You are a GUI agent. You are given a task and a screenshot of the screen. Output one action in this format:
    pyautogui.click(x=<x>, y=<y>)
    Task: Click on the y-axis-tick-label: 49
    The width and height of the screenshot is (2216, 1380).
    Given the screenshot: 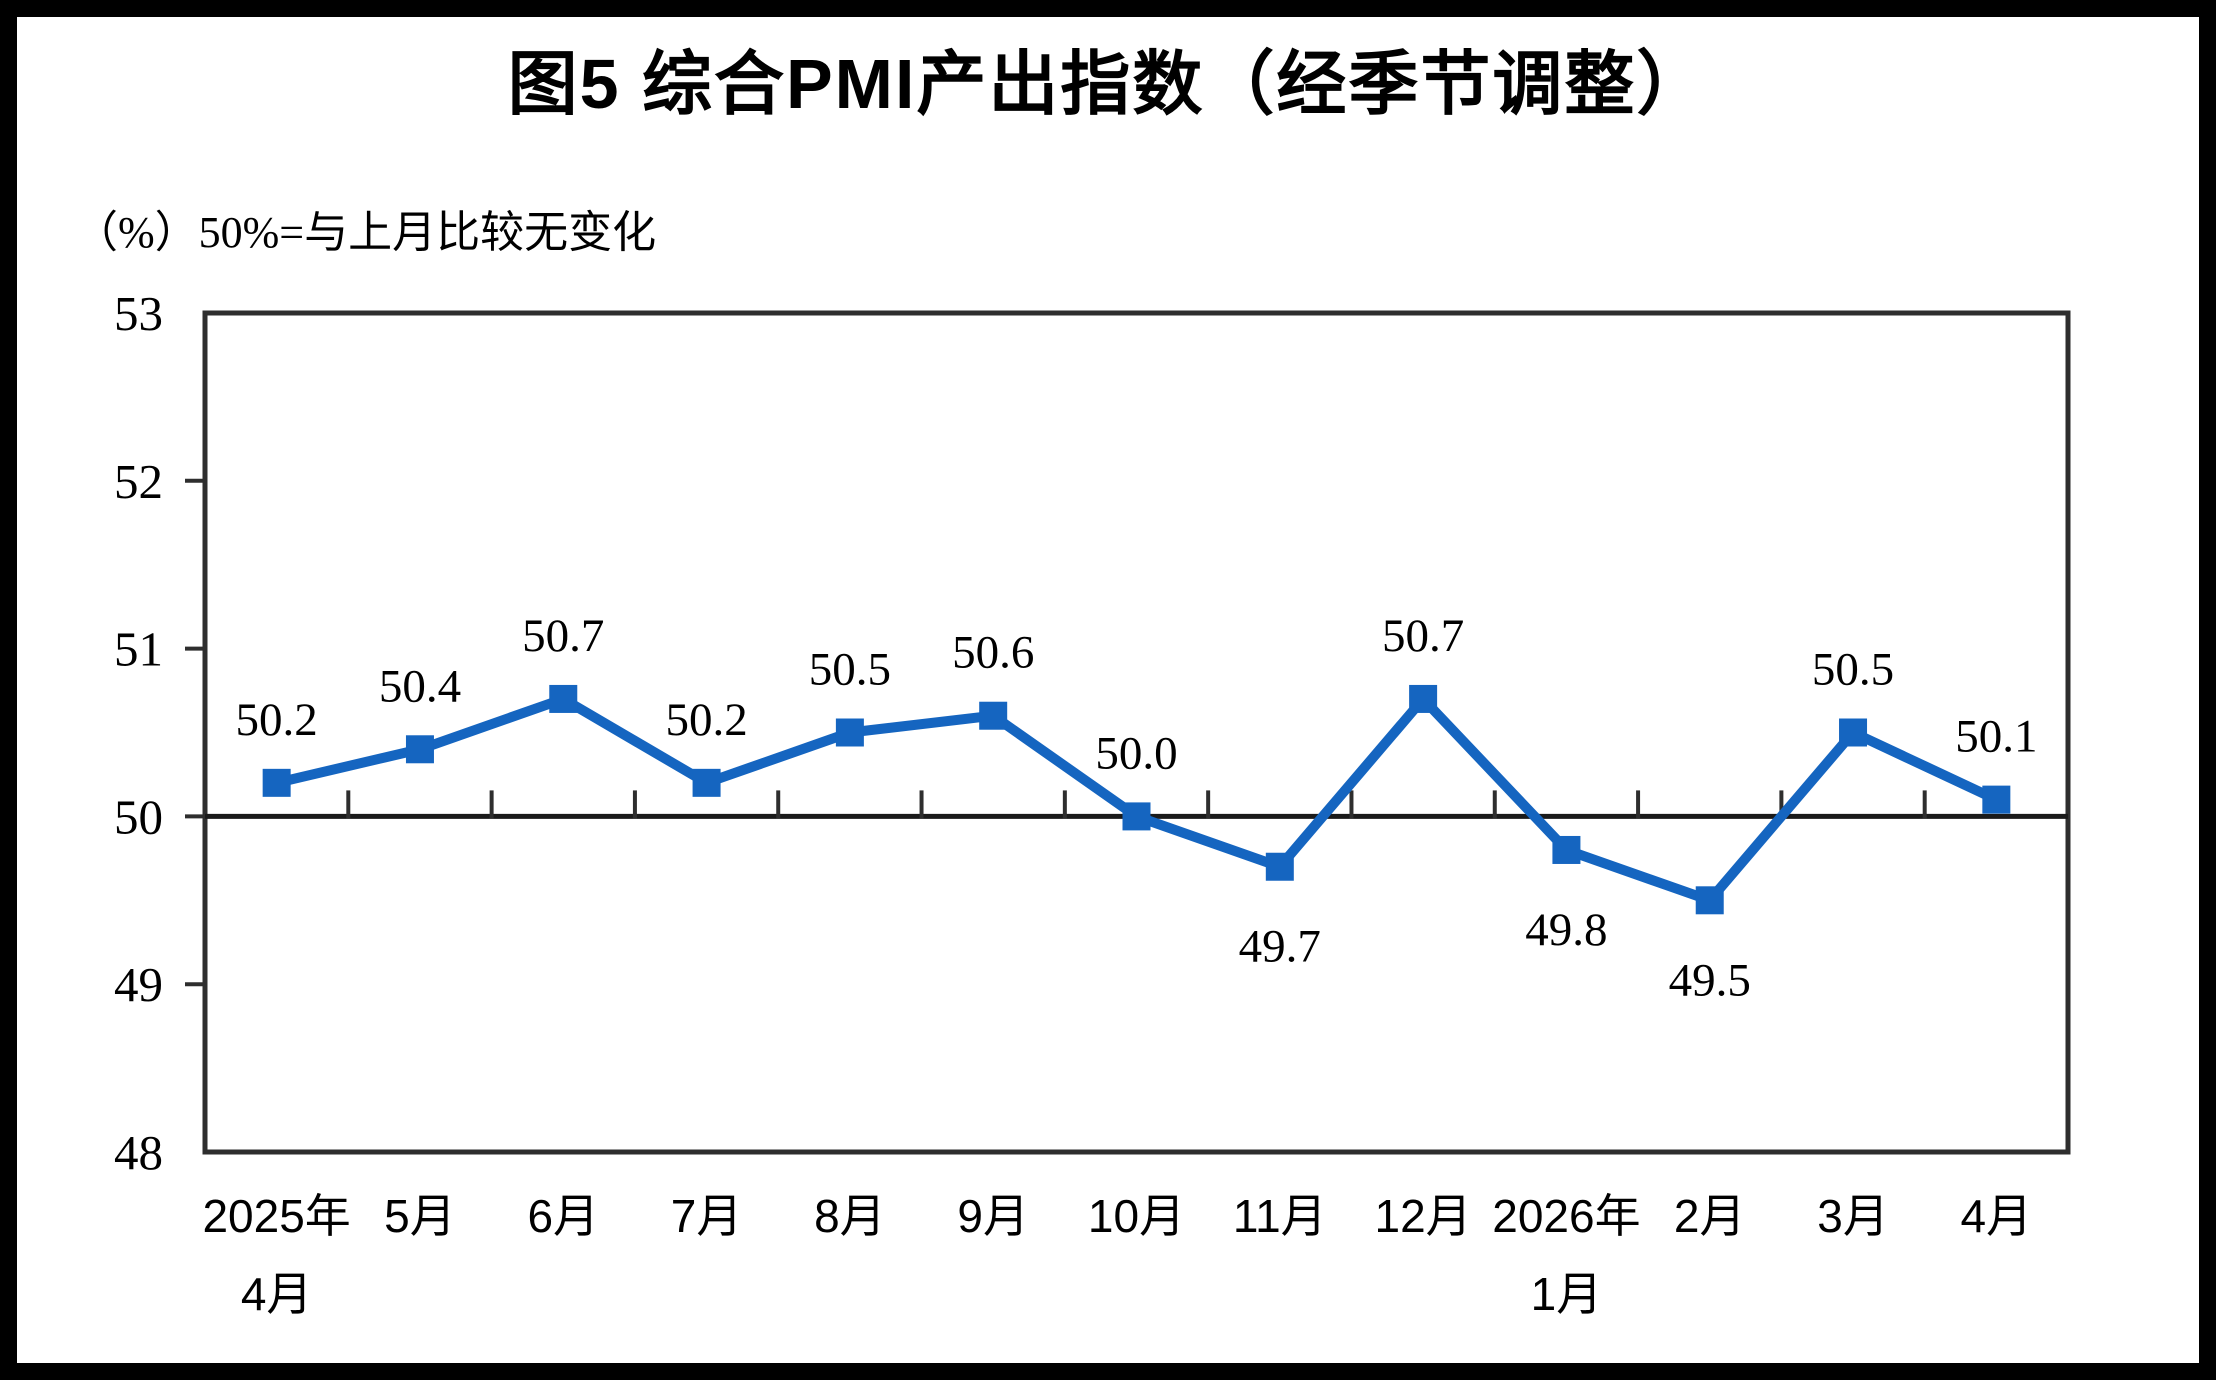 What is the action you would take?
    pyautogui.click(x=138, y=984)
    